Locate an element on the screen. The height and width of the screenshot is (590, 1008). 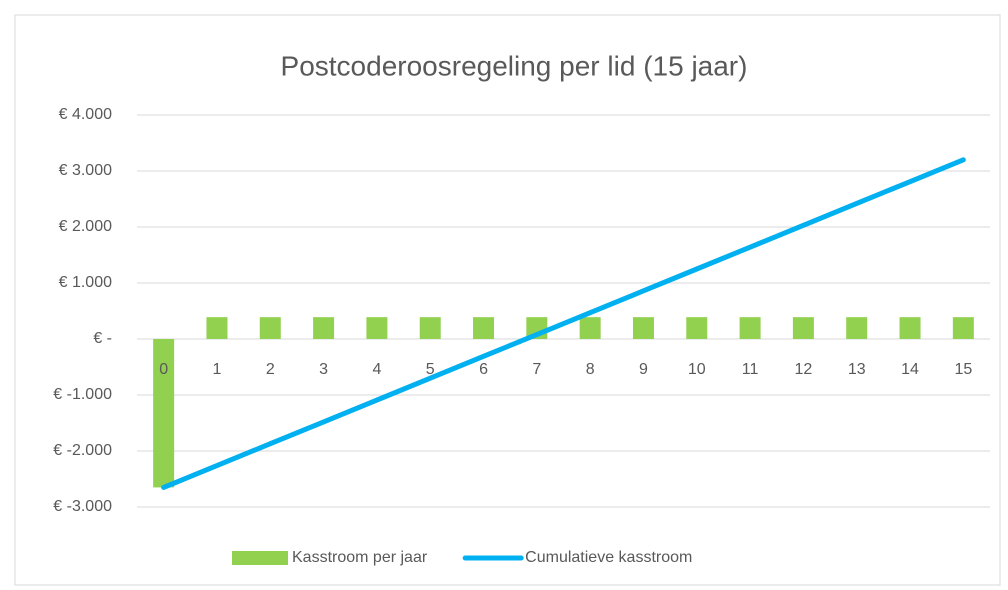
x-tick-label: 6 is located at coordinates (483, 369).